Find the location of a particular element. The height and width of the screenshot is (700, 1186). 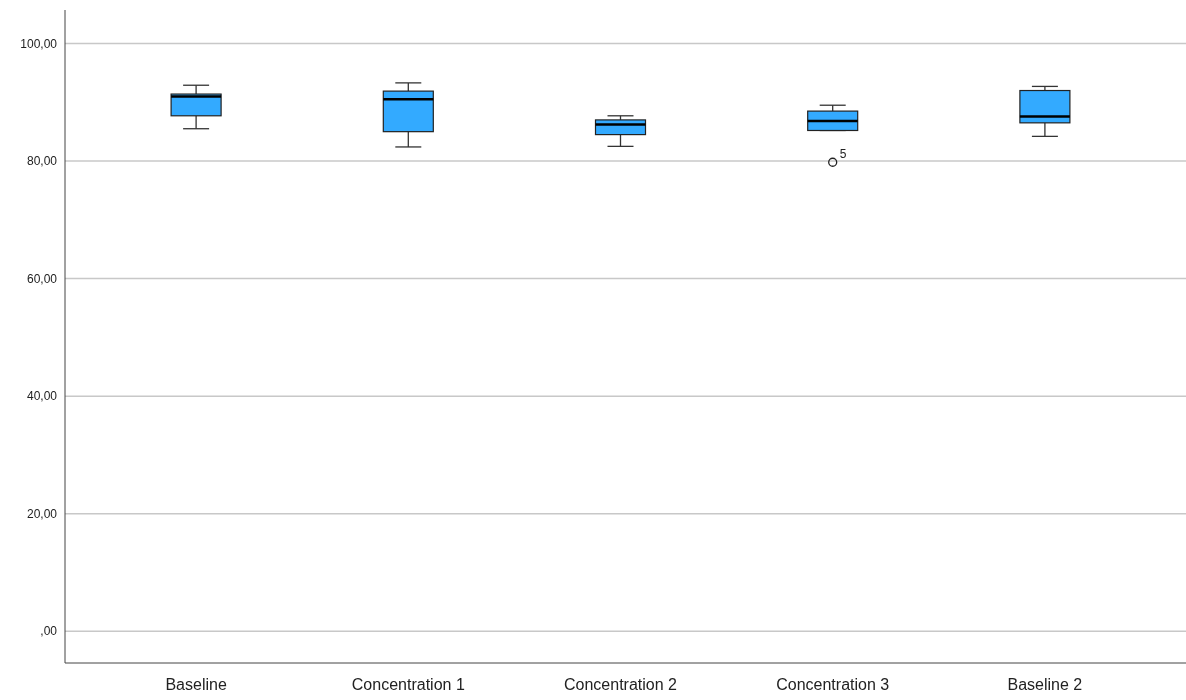

y-tick-label: 80,00 is located at coordinates (42, 161).